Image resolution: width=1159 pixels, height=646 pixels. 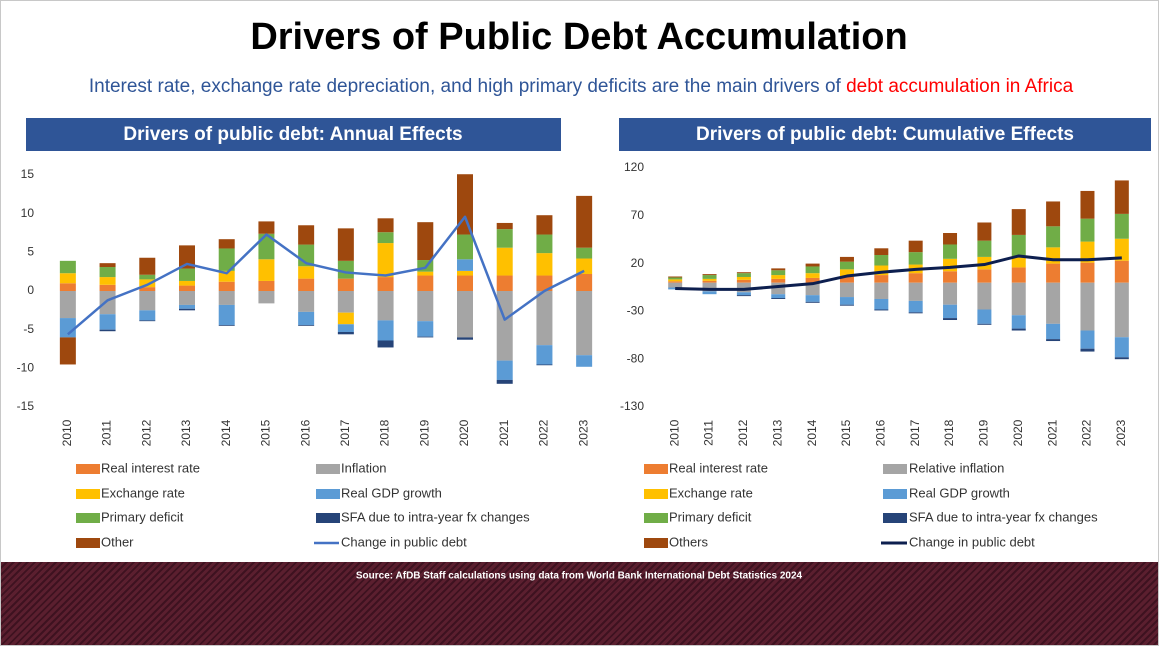 What do you see at coordinates (28, 329) in the screenshot?
I see `y-tick-label: -5` at bounding box center [28, 329].